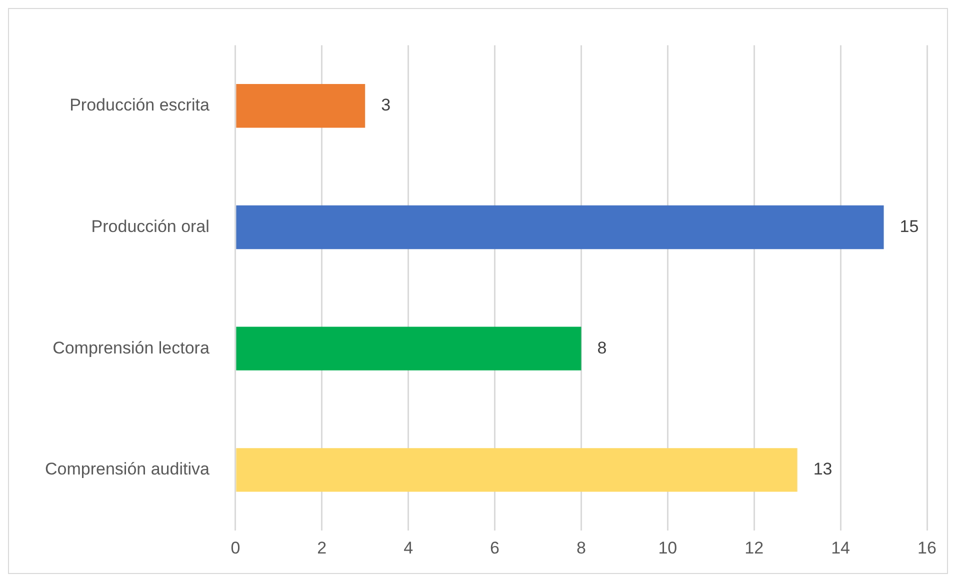 The image size is (956, 582). What do you see at coordinates (602, 348) in the screenshot?
I see `data-label: 8` at bounding box center [602, 348].